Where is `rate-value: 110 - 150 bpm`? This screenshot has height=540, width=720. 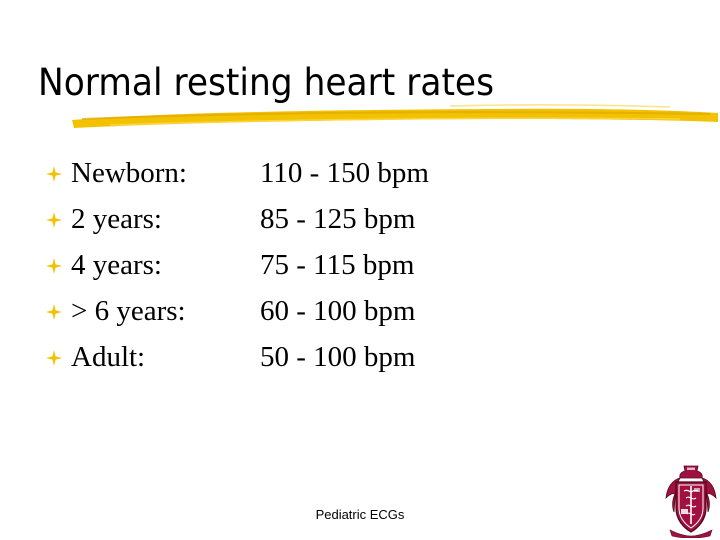
rate-value: 110 - 150 bpm is located at coordinates (344, 173).